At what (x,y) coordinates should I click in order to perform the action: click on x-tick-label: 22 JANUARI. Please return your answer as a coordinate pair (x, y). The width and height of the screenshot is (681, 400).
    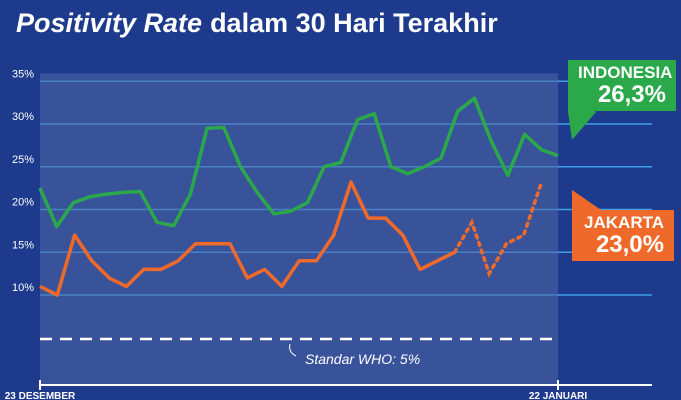
    Looking at the image, I should click on (558, 395).